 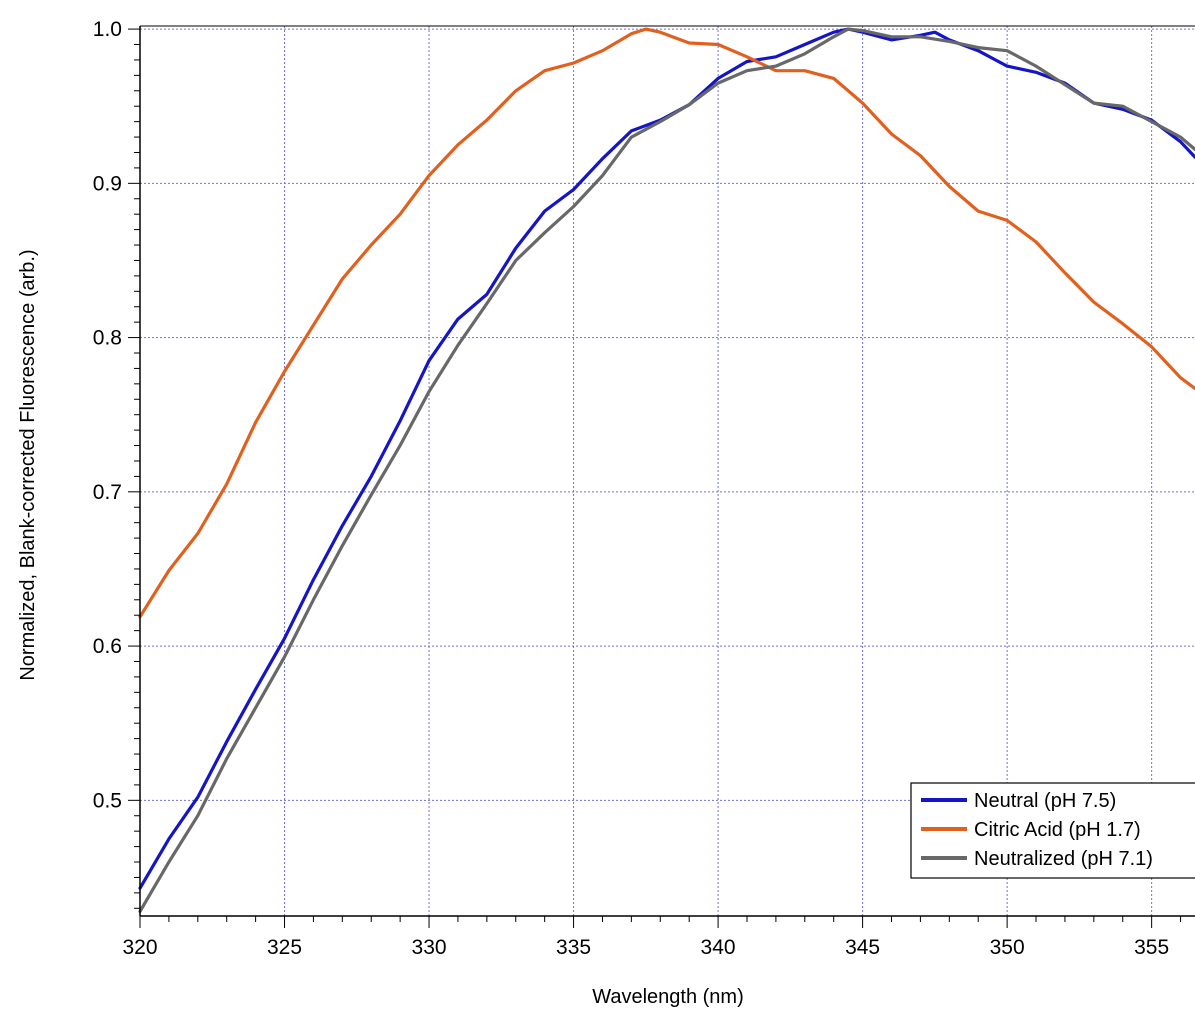 What do you see at coordinates (718, 947) in the screenshot?
I see `x-tick-label: 340` at bounding box center [718, 947].